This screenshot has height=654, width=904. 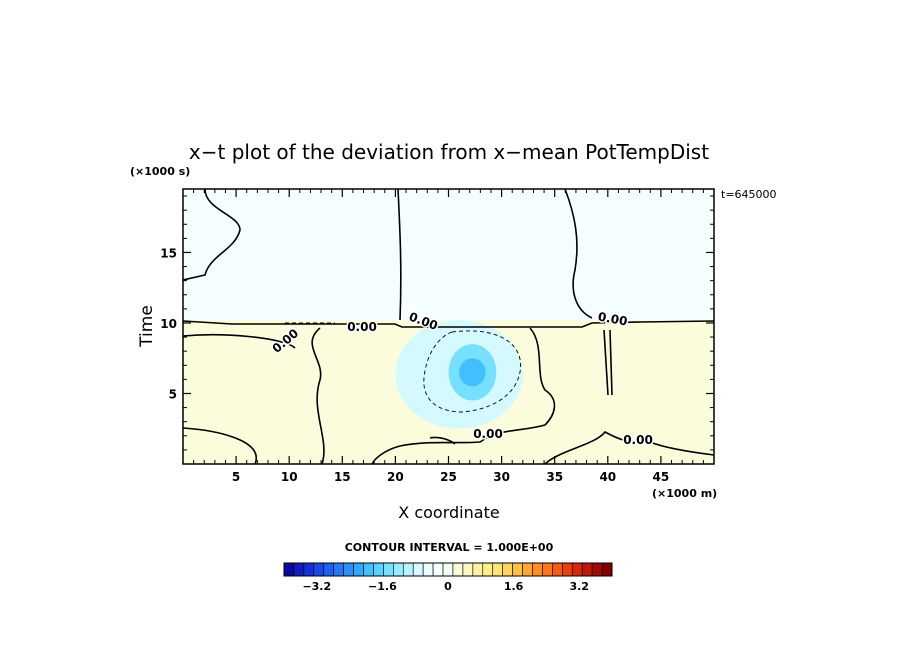 I want to click on x-tick-label: 5, so click(x=236, y=477).